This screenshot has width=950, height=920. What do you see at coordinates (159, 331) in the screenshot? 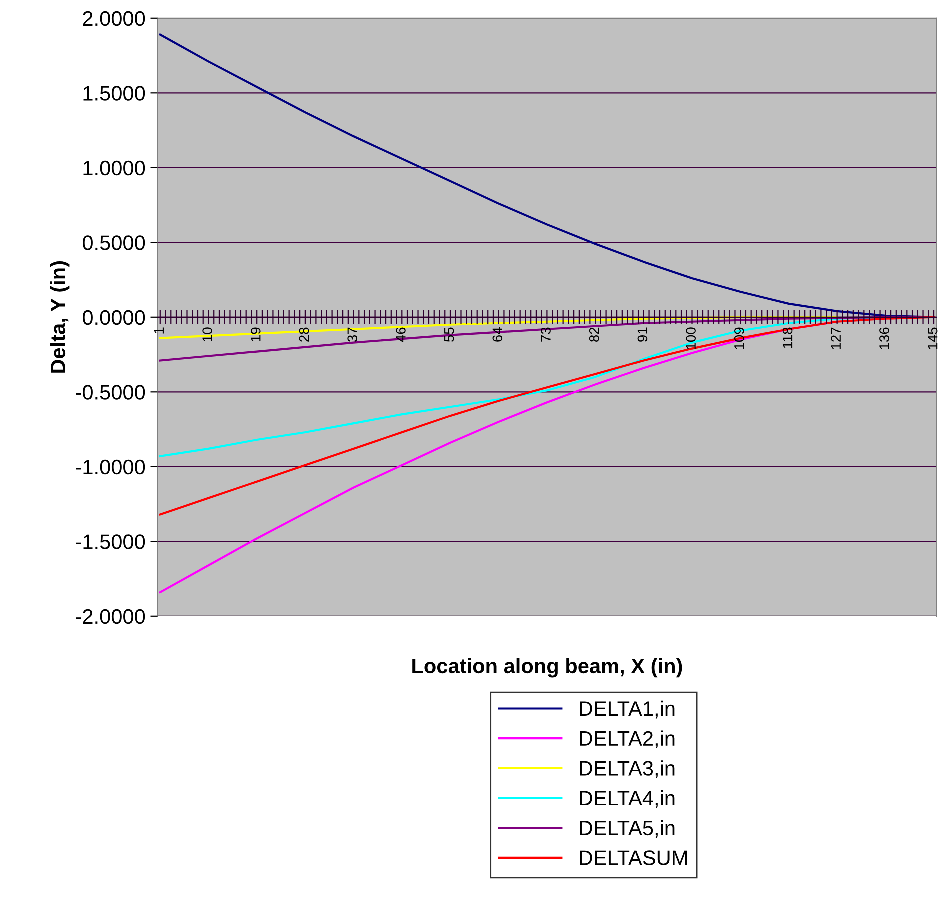
I see `x-tick-label: 1` at bounding box center [159, 331].